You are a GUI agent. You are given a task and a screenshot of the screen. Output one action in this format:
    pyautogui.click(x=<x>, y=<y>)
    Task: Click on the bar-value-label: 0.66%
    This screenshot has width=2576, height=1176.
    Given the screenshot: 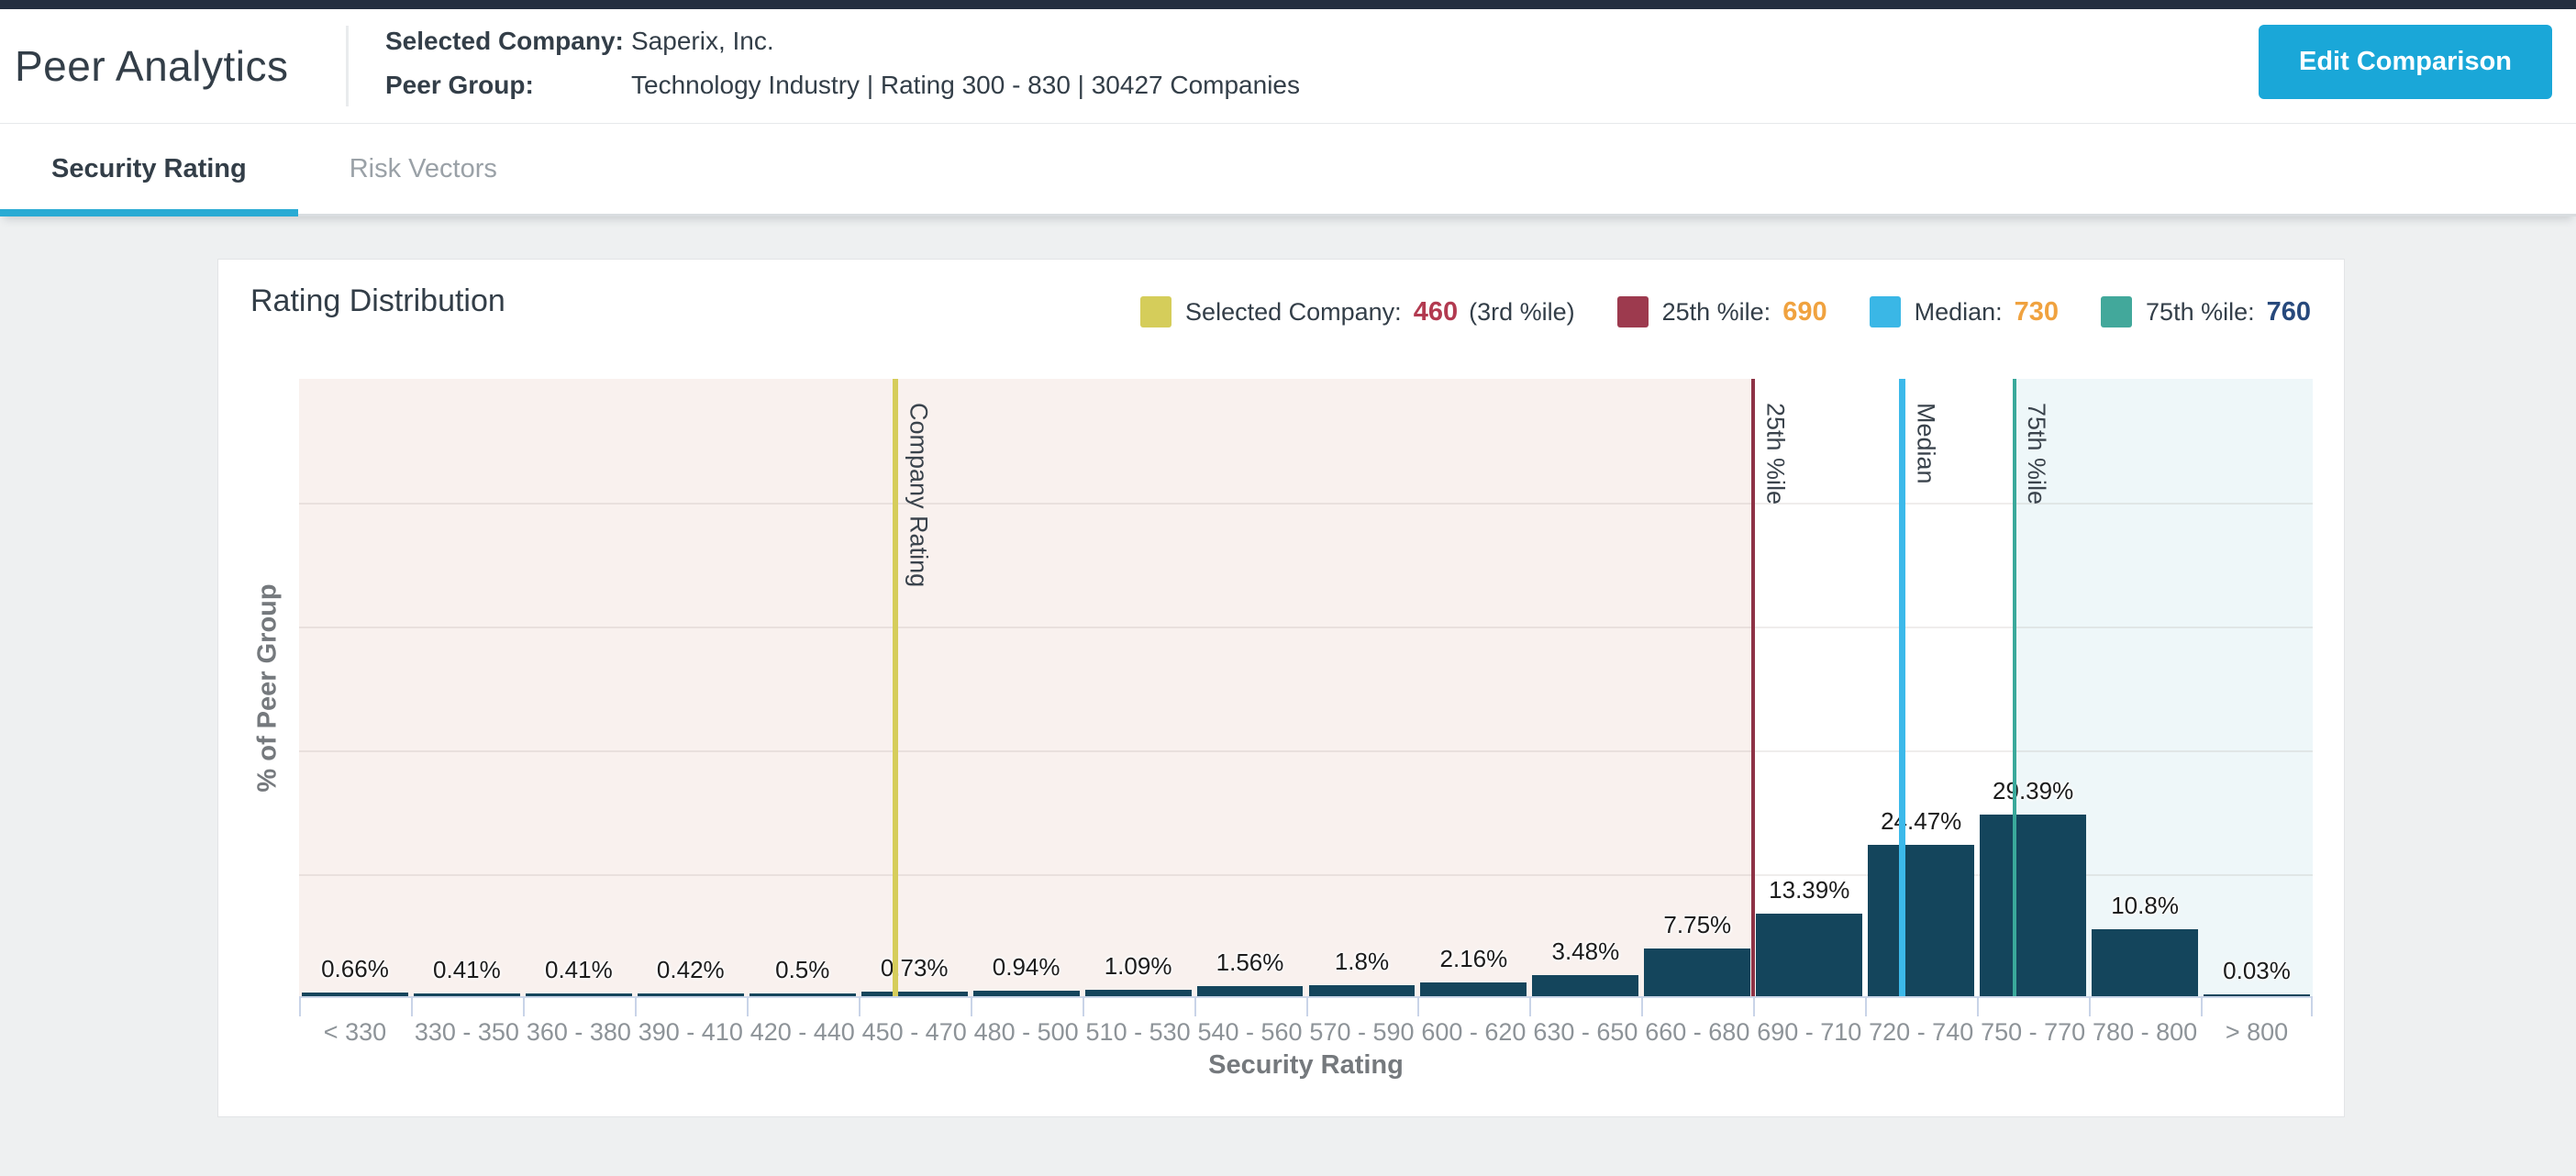 What is the action you would take?
    pyautogui.click(x=355, y=968)
    